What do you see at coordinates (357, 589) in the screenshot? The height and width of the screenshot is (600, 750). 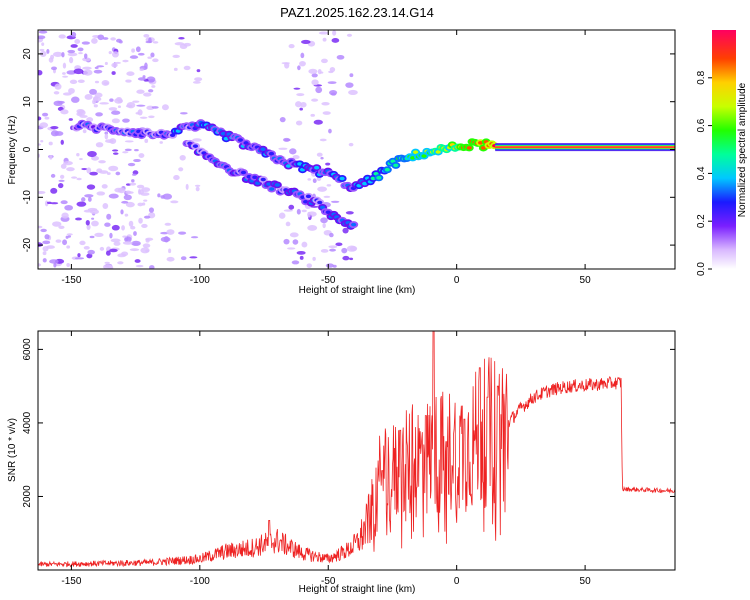 I see `snr-x-label: Height of straight line (km)` at bounding box center [357, 589].